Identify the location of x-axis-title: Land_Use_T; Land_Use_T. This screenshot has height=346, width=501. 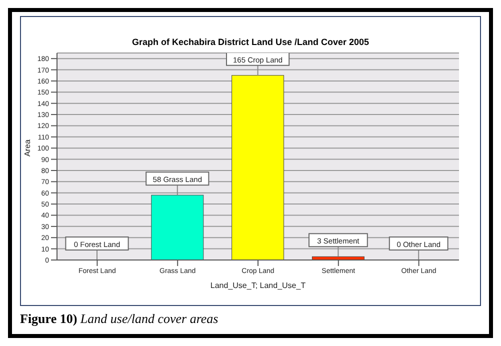
(258, 285).